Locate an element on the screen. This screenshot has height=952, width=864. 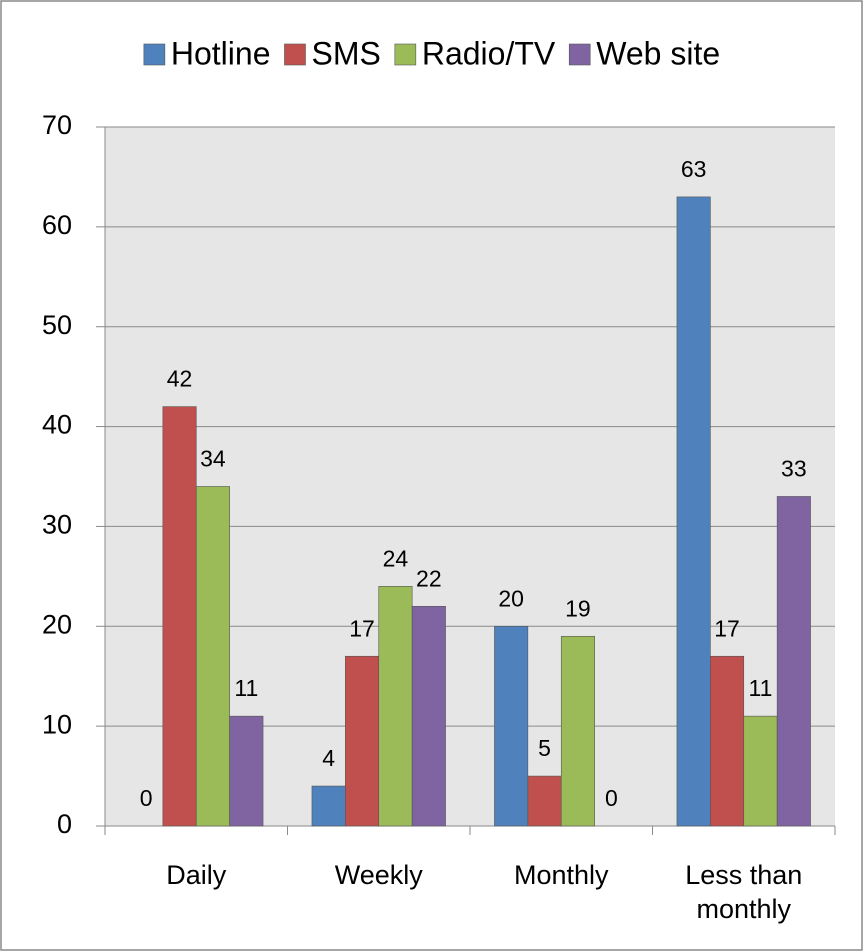
y-tick-label: 50 is located at coordinates (57, 325).